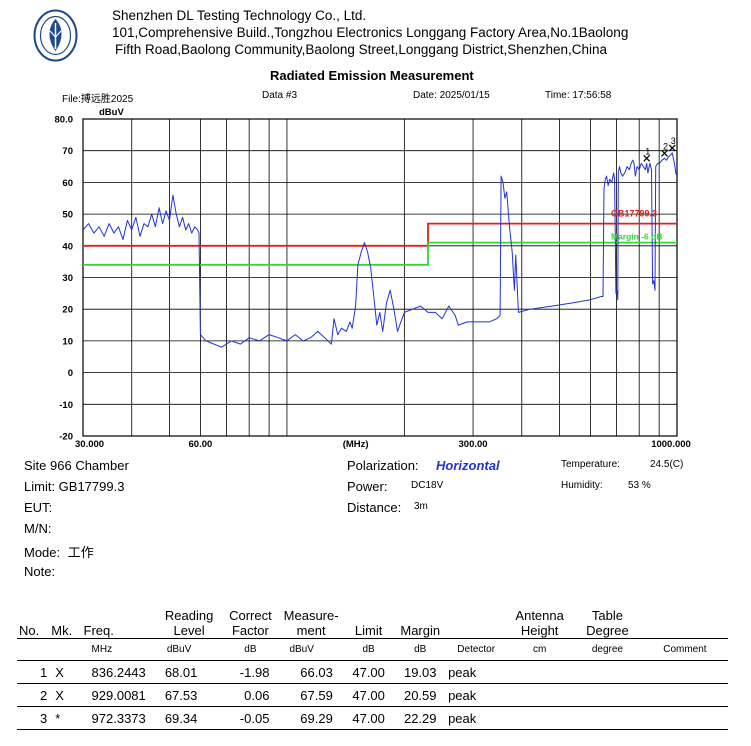 This screenshot has height=746, width=751. I want to click on limit-line-label: GB17799.3, so click(634, 214).